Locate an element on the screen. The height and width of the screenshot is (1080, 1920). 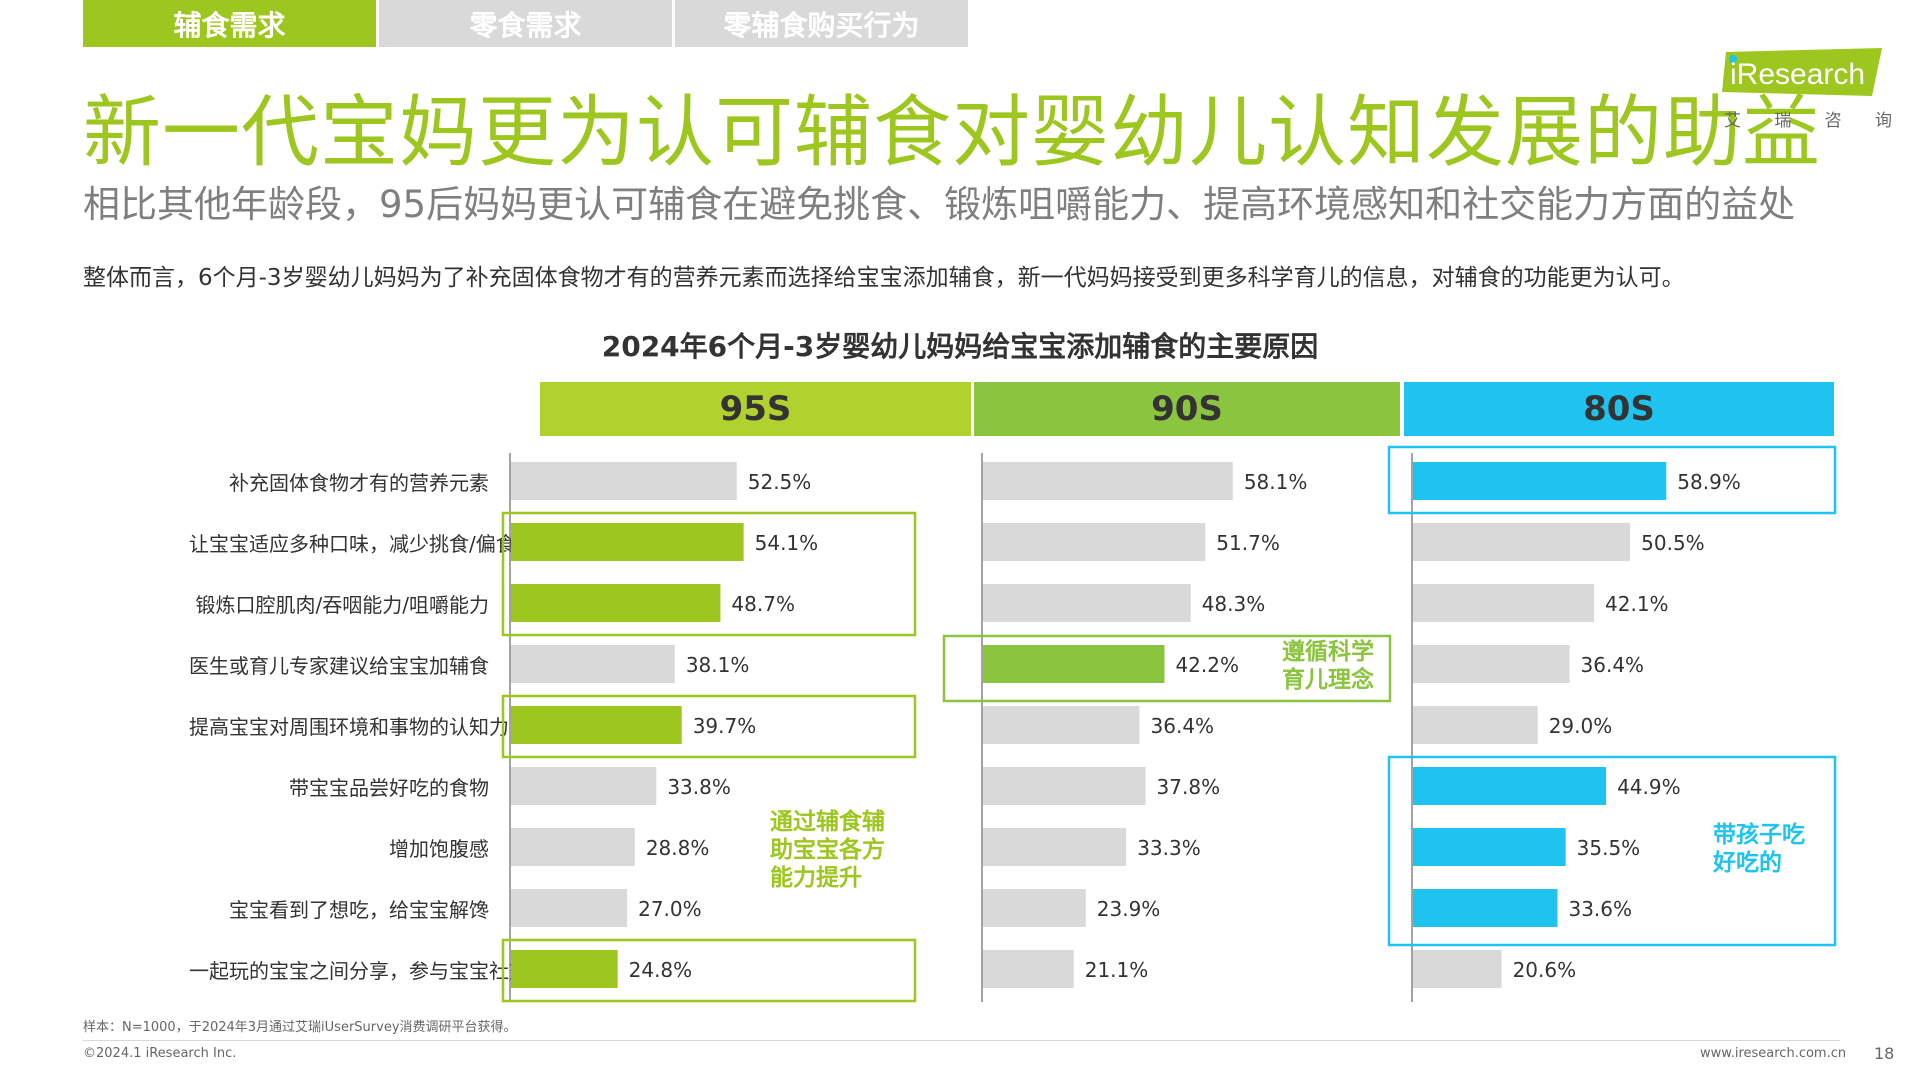
category-label: 锻炼口腔肌肉/吞咽能力/咀嚼能力 is located at coordinates (342, 605).